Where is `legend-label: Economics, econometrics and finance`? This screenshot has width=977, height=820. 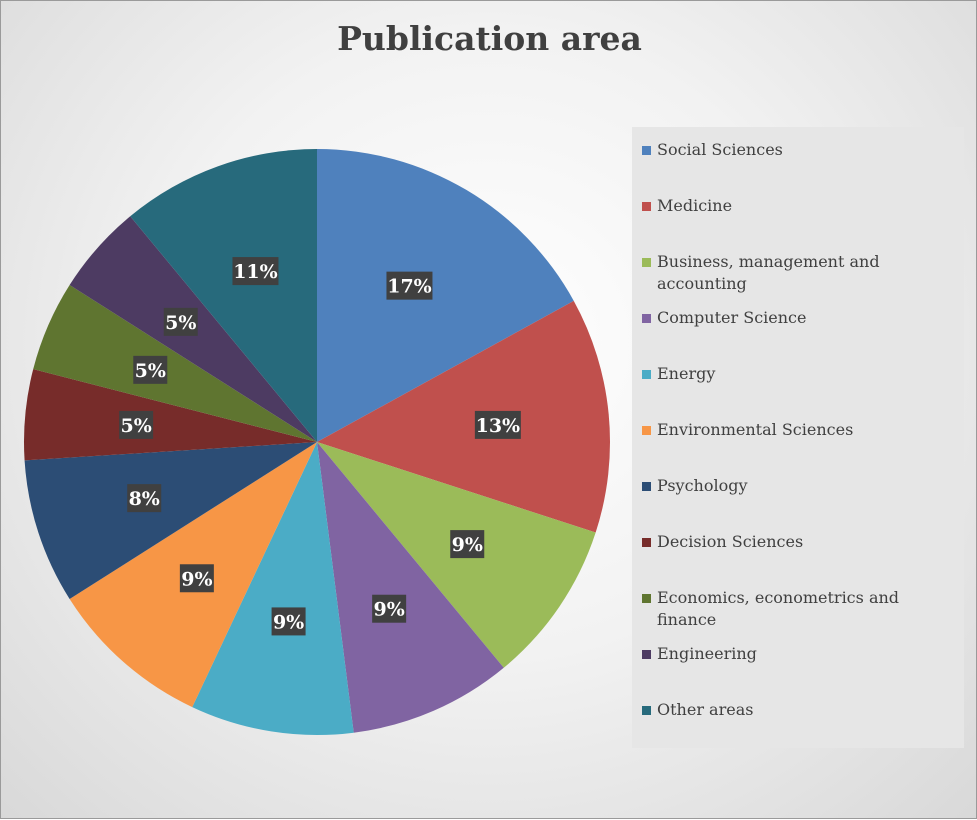
legend-label: Economics, econometrics and finance is located at coordinates (778, 608).